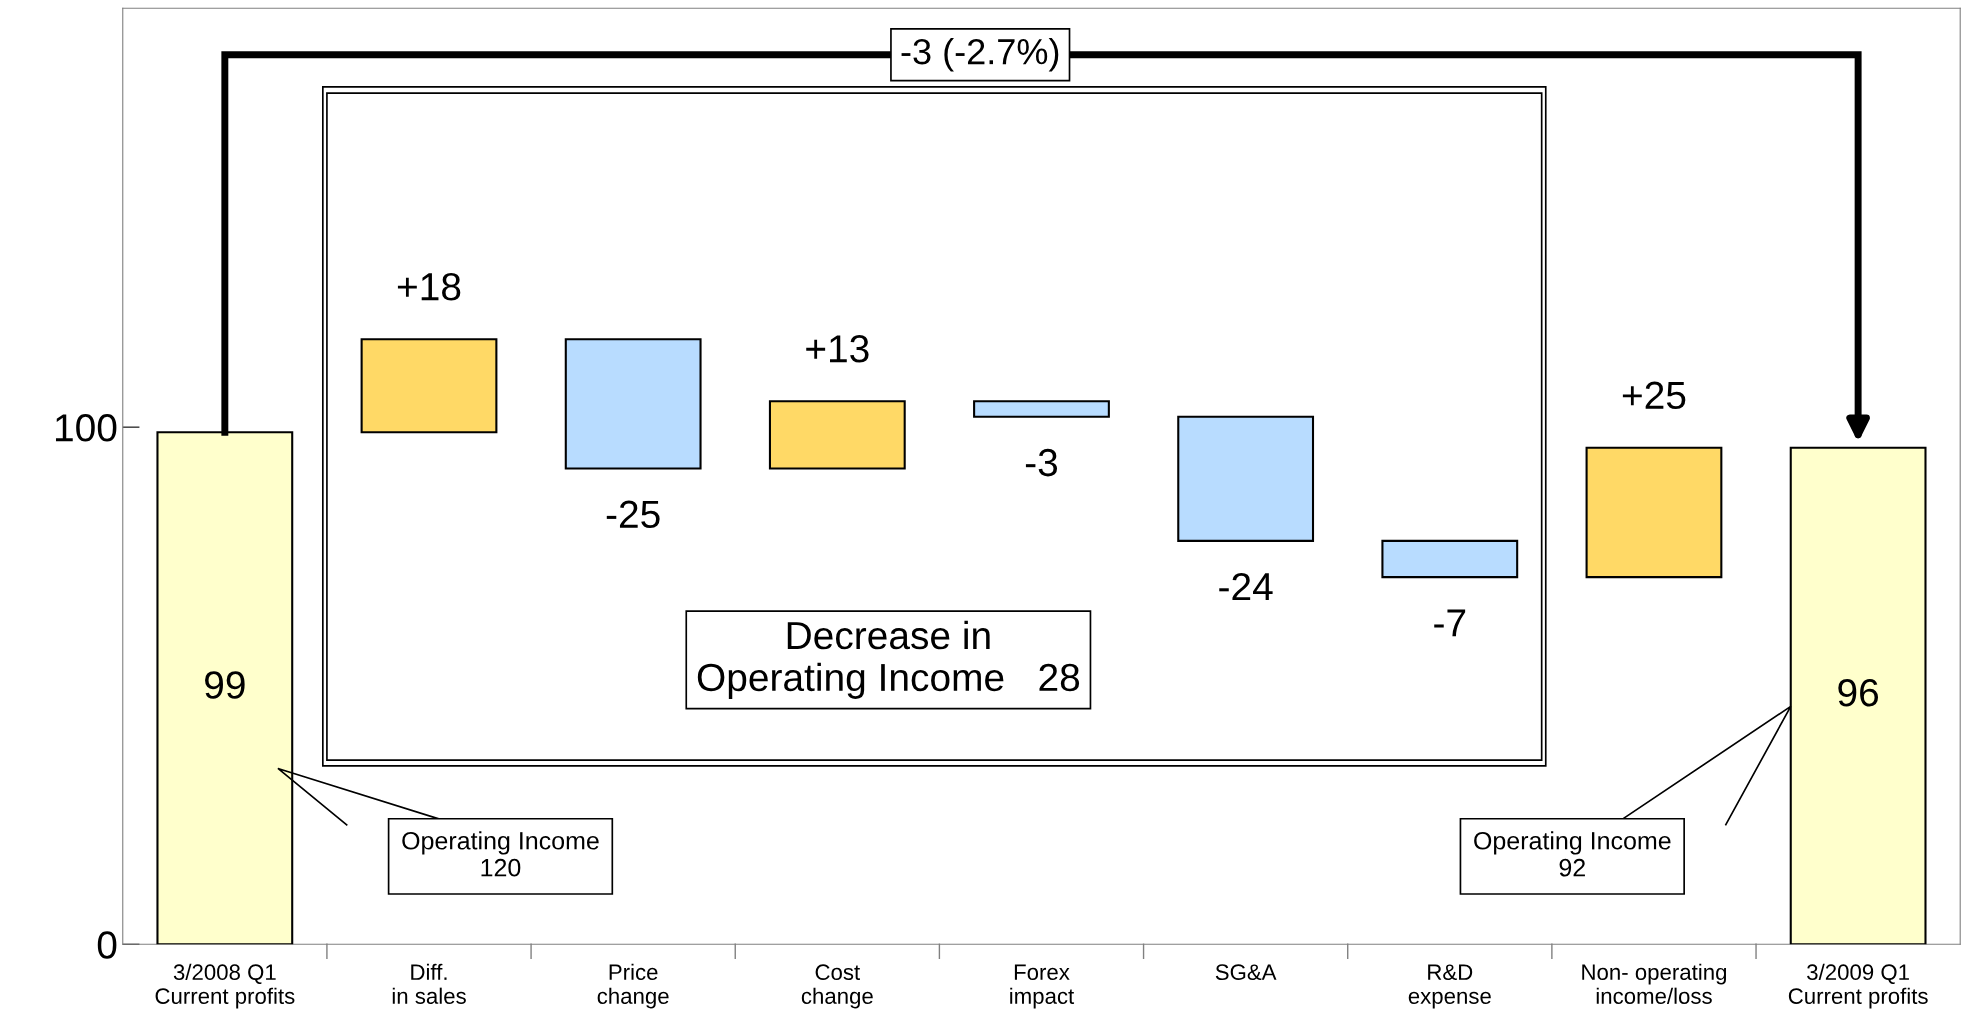 This screenshot has width=1980, height=1032. What do you see at coordinates (86, 428) in the screenshot?
I see `y-tick-label: 100` at bounding box center [86, 428].